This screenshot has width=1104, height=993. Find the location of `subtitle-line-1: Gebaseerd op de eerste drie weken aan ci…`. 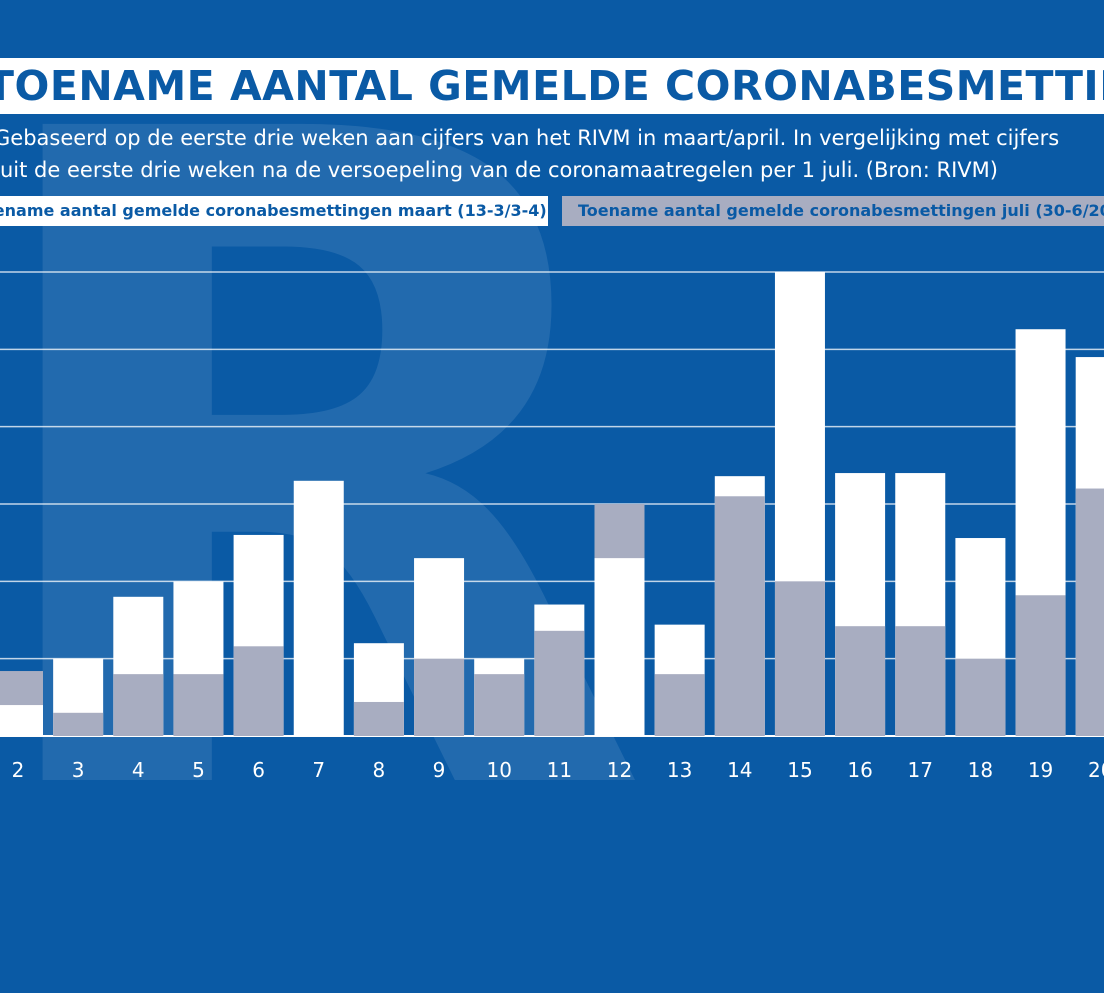

subtitle-line-1: Gebaseerd op de eerste drie weken aan ci… is located at coordinates (552, 138).